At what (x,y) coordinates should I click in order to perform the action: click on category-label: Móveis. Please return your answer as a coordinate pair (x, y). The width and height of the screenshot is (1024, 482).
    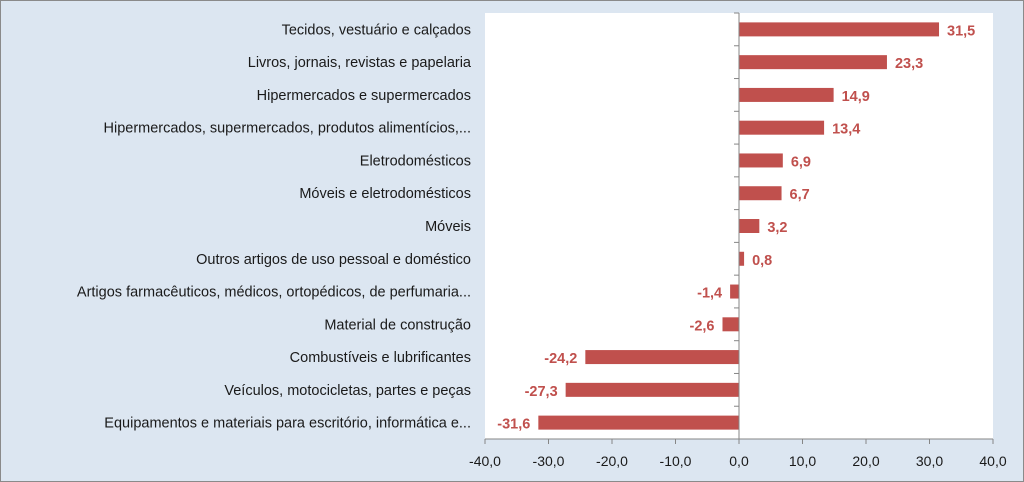
    Looking at the image, I should click on (448, 227).